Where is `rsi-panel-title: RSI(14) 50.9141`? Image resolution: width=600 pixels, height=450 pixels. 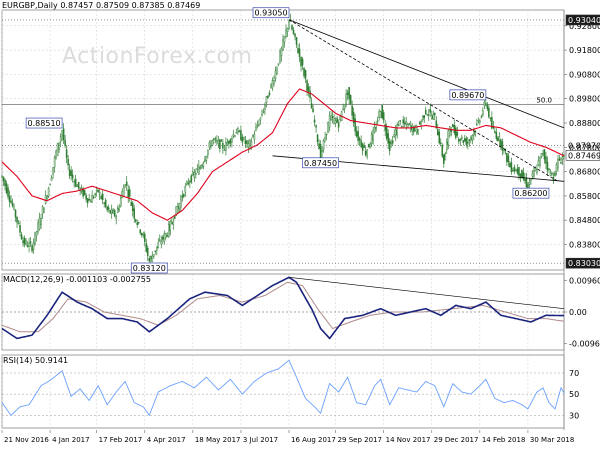
rsi-panel-title: RSI(14) 50.9141 is located at coordinates (36, 360).